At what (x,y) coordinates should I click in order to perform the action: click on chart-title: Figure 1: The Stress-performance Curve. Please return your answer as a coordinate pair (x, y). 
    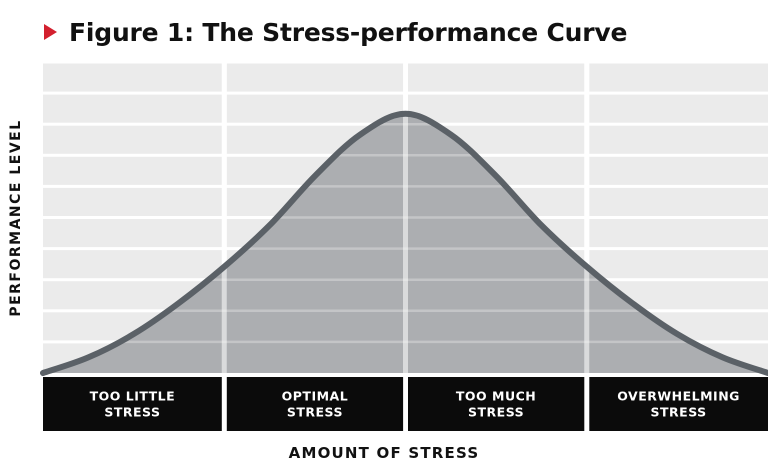
    Looking at the image, I should click on (348, 32).